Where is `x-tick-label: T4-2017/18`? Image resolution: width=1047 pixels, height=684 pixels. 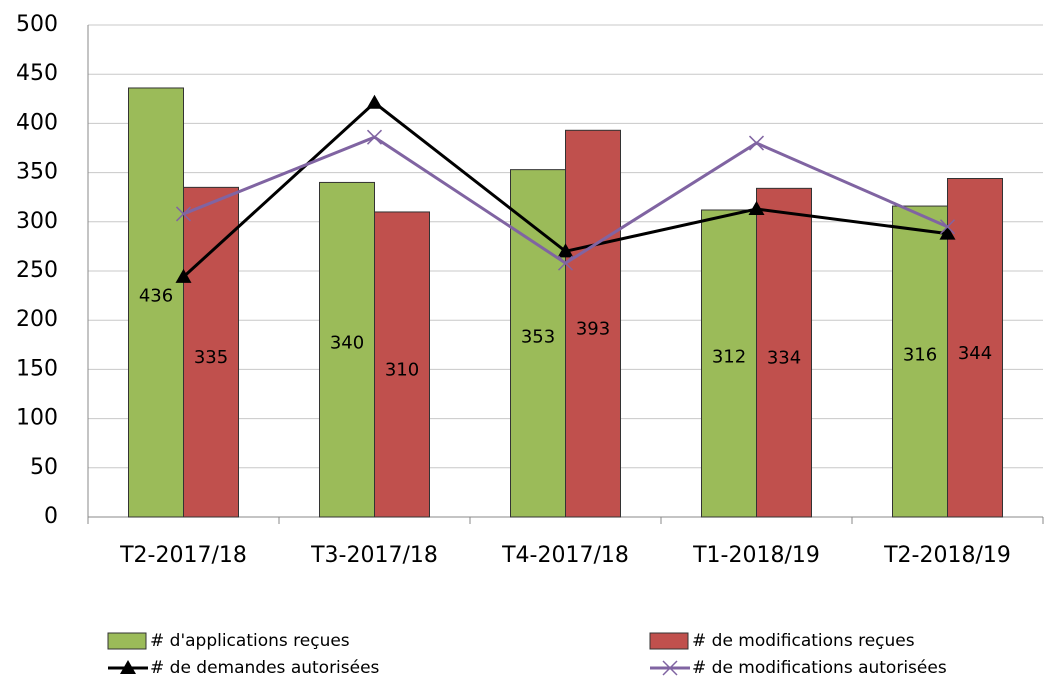 x-tick-label: T4-2017/18 is located at coordinates (565, 555).